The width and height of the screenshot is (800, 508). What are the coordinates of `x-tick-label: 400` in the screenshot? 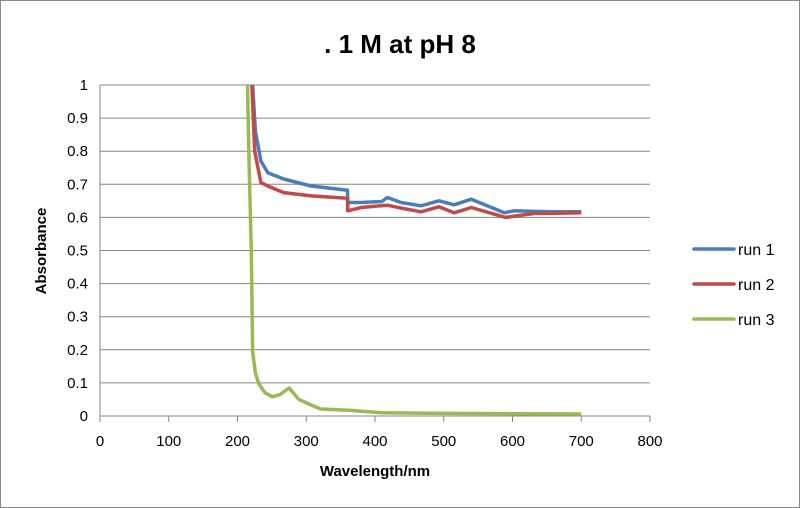 It's located at (374, 441).